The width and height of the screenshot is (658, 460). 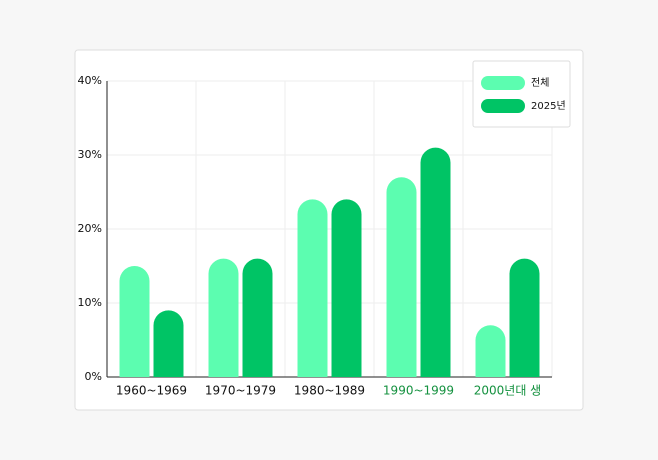 What do you see at coordinates (93, 376) in the screenshot?
I see `y-tick-label: 0%` at bounding box center [93, 376].